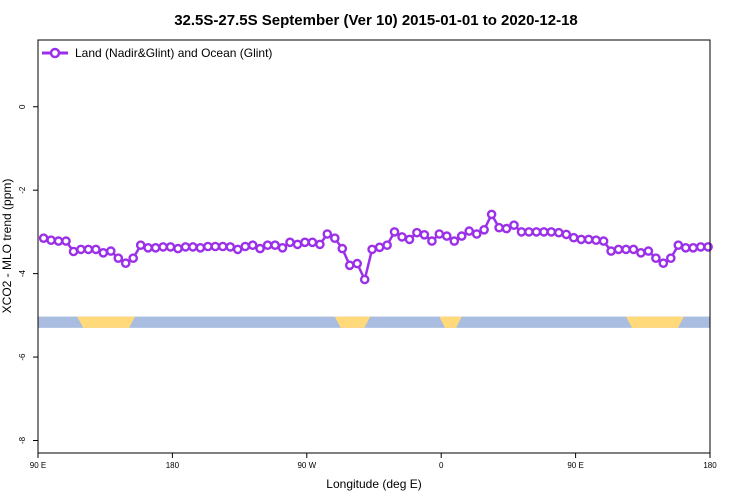  I want to click on y-tick-label: -6, so click(22, 357).